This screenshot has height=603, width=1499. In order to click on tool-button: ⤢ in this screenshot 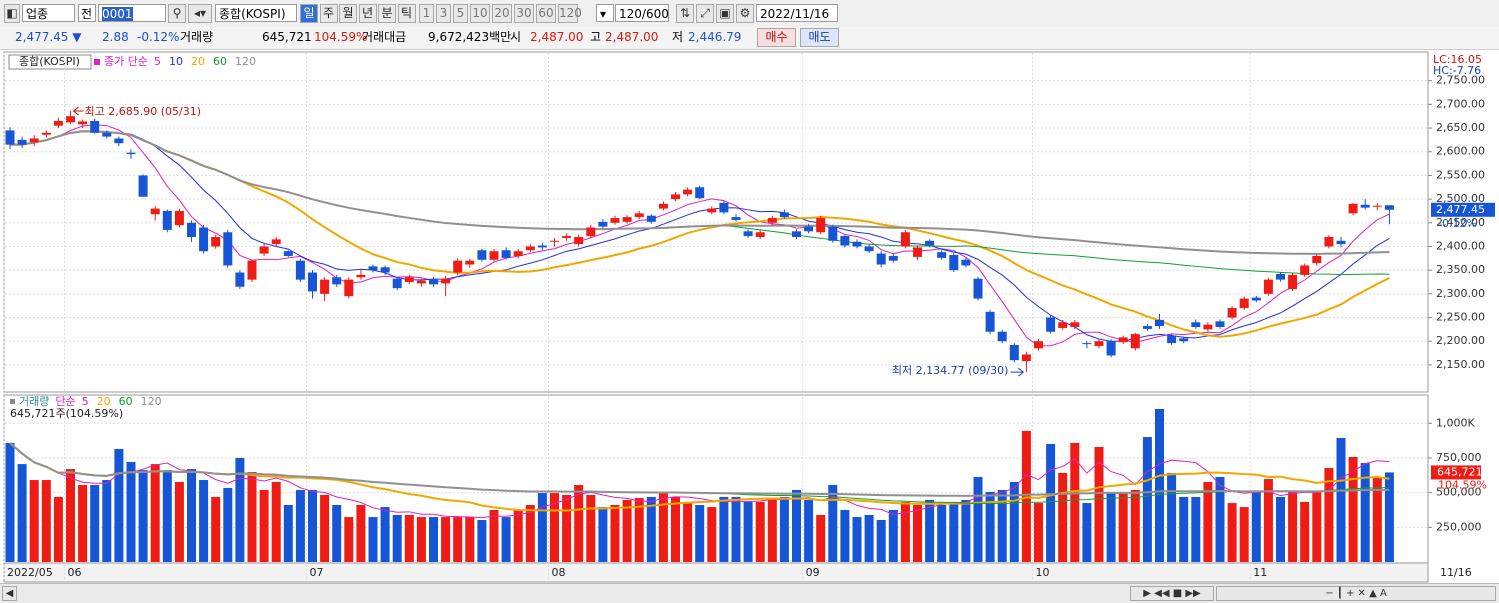, I will do `click(705, 13)`.